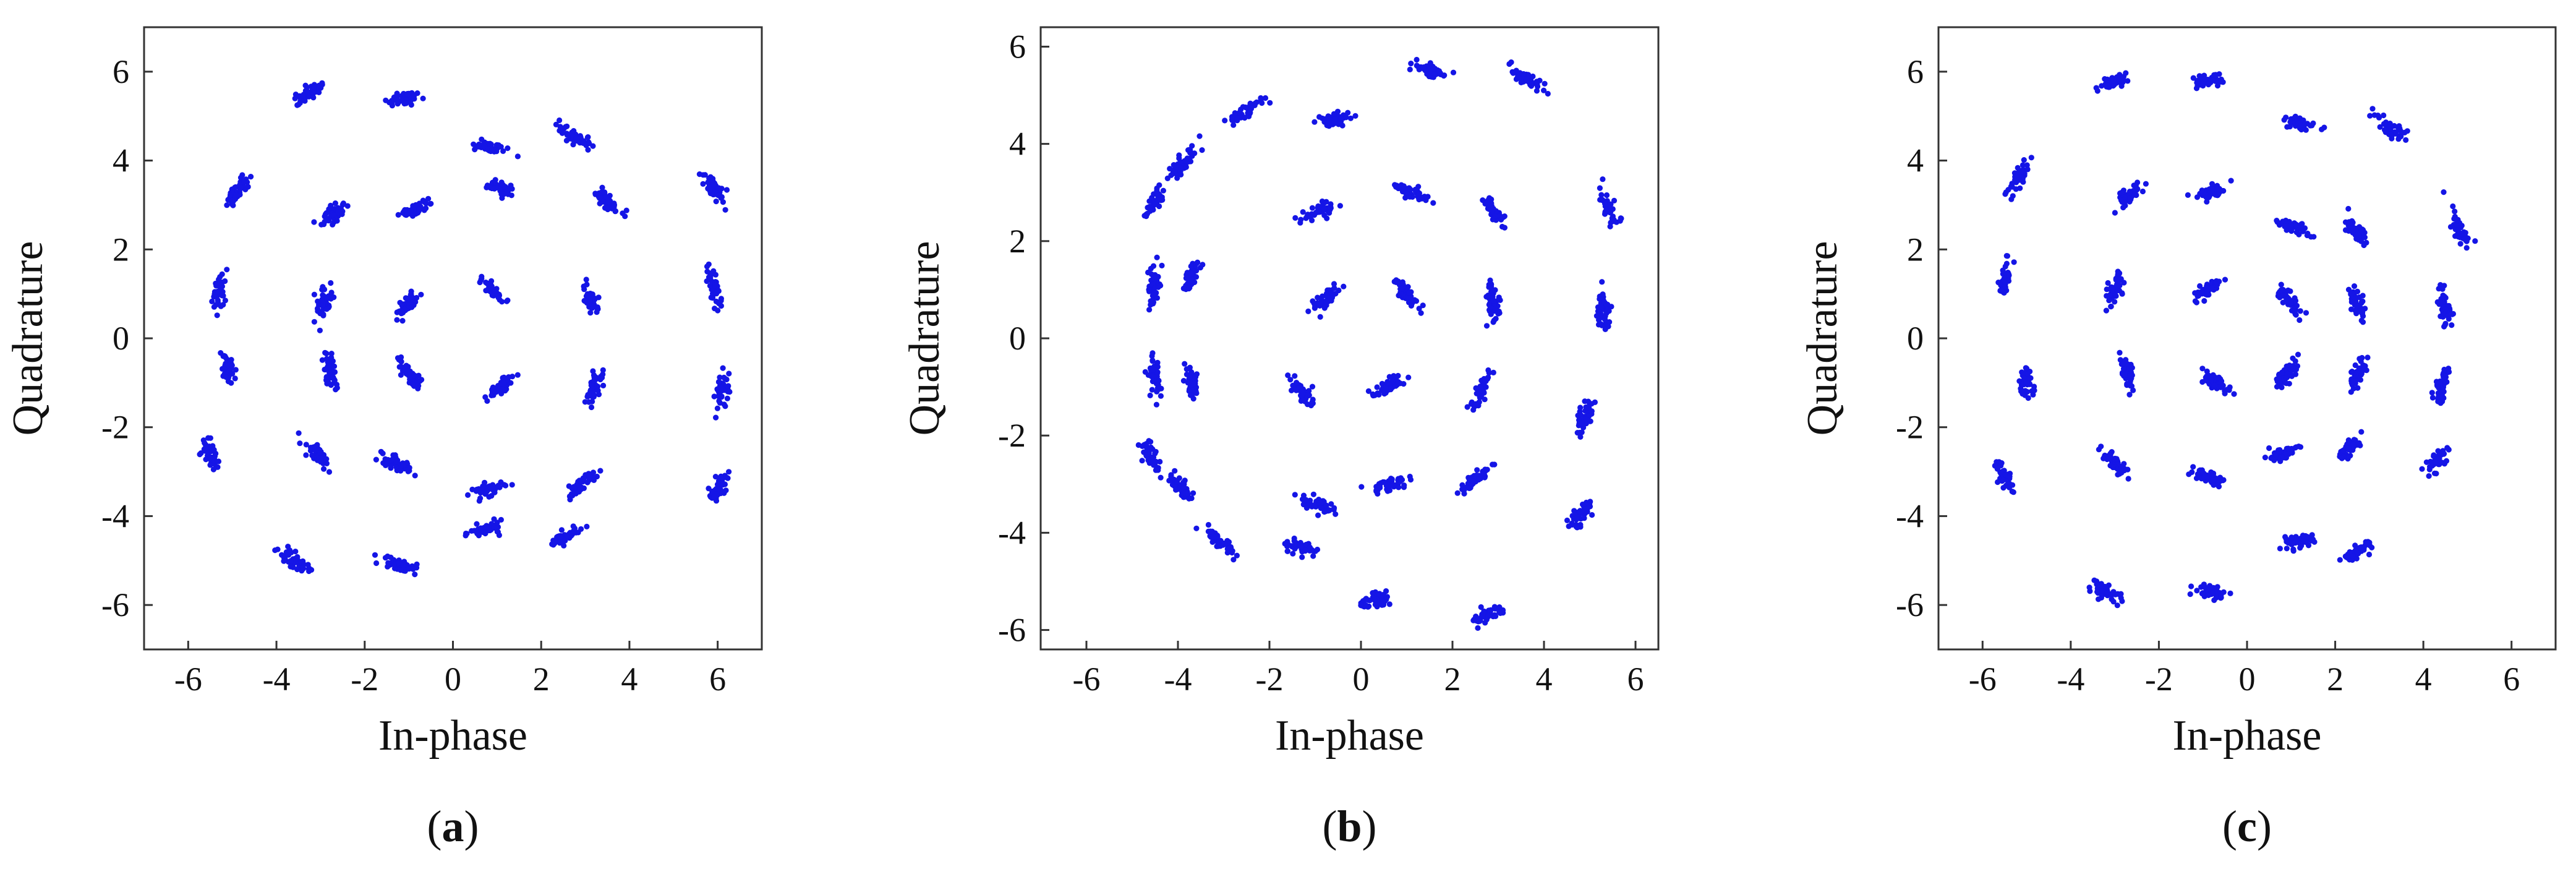 This screenshot has height=882, width=2576. I want to click on x-axis-label: In-phase, so click(1349, 736).